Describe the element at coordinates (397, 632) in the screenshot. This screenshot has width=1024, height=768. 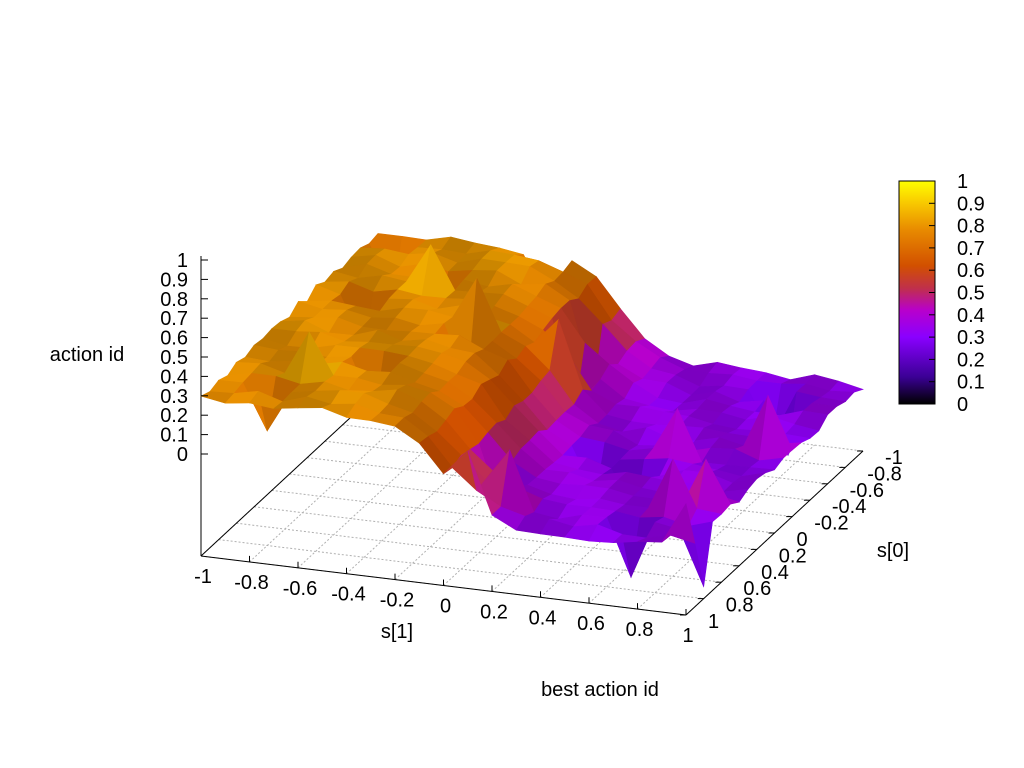
I see `x-axis-label: s[1]` at that location.